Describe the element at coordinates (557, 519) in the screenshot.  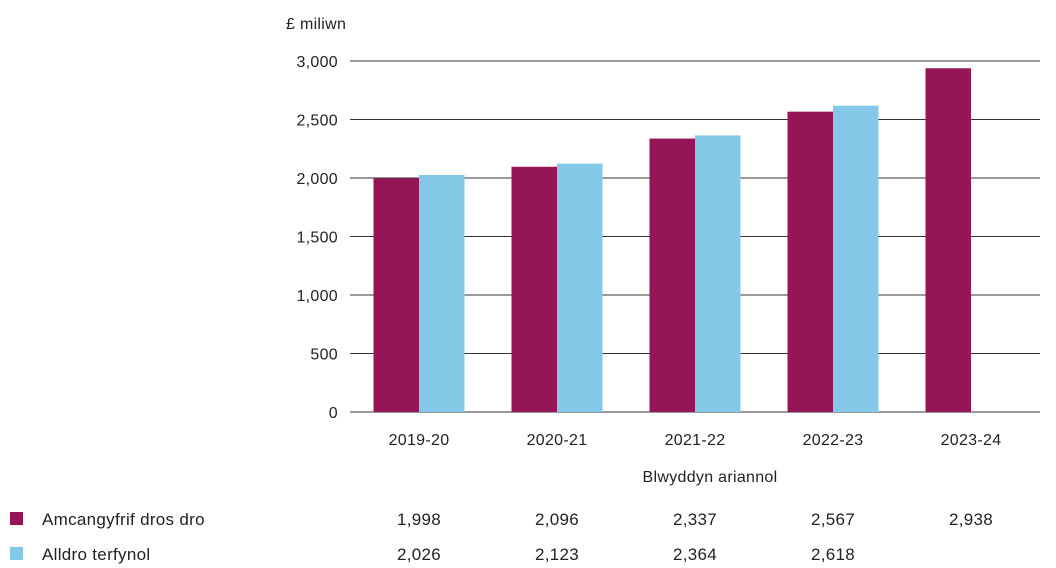
I see `table-value: 2,096` at that location.